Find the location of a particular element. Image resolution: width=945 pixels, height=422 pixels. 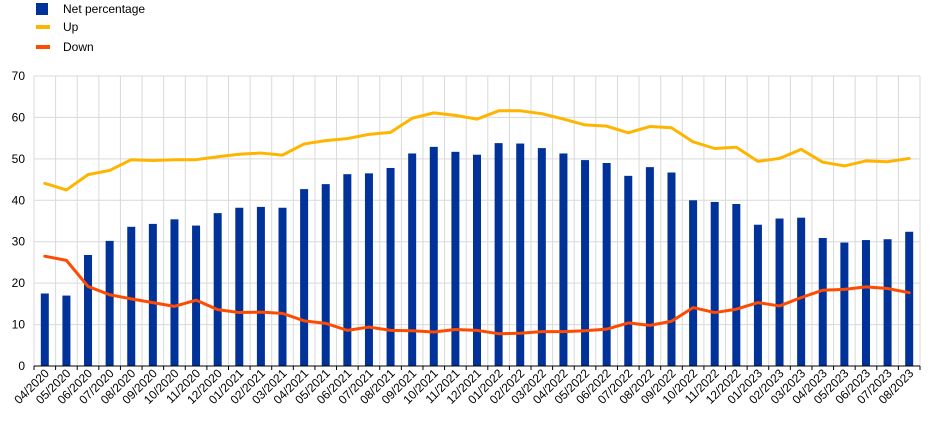

legend-label: Down is located at coordinates (78, 47).